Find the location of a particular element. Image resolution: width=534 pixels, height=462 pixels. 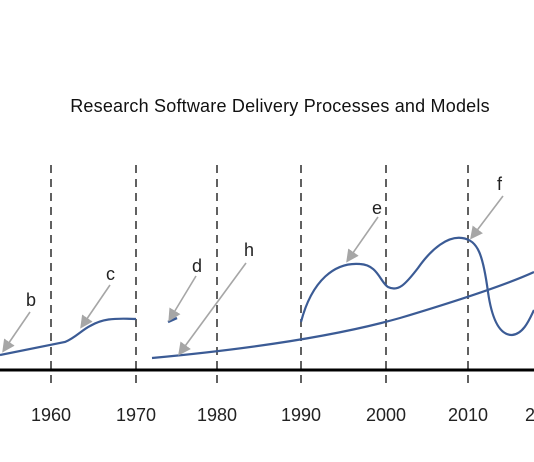

label-f: f is located at coordinates (500, 184).